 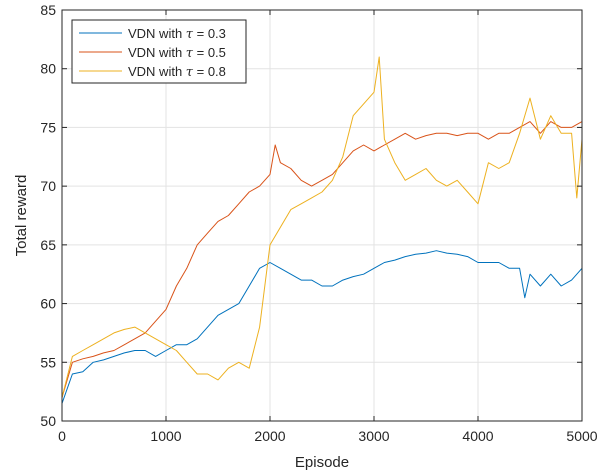 I want to click on legend-label-1: VDN with τ = 0.5, so click(x=177, y=53).